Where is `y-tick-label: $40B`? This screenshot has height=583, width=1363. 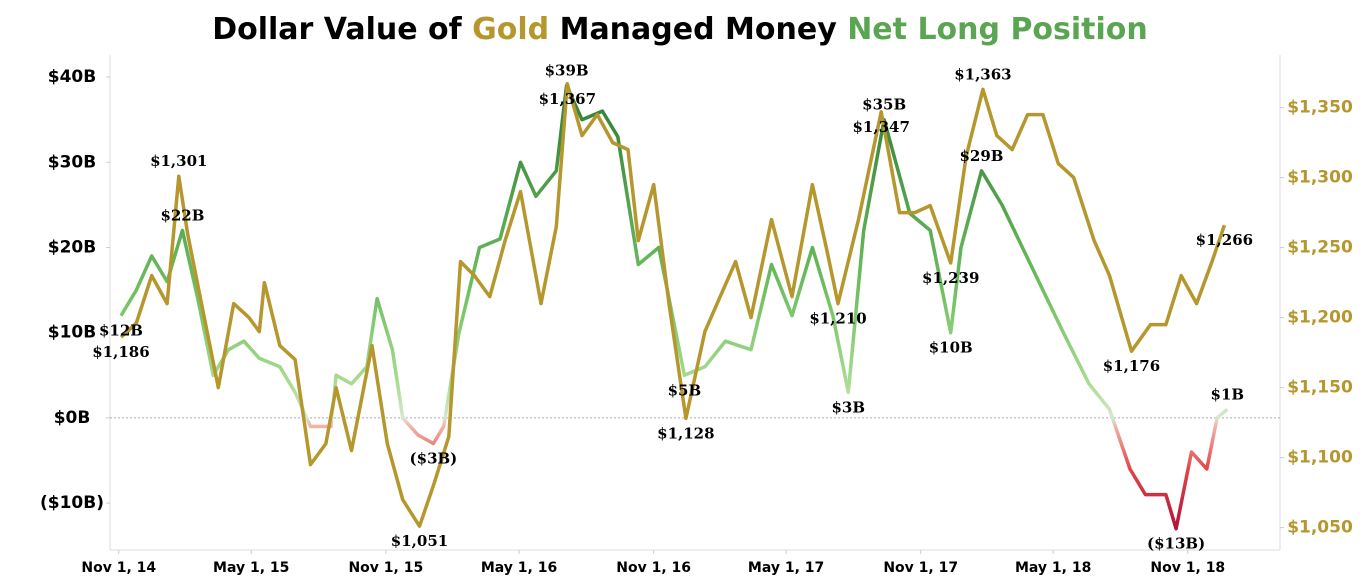
y-tick-label: $40B is located at coordinates (72, 77).